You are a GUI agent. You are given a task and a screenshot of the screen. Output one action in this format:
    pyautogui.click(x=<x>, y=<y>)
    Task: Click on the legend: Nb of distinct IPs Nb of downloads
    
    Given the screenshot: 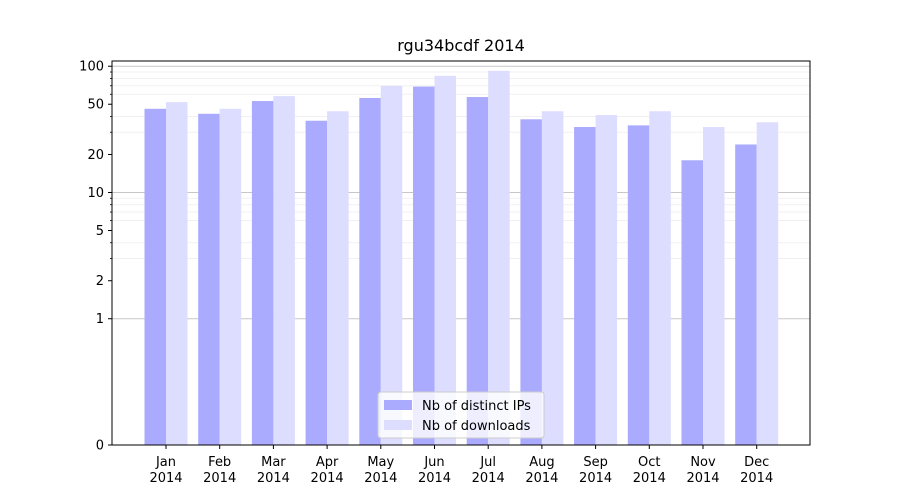 What is the action you would take?
    pyautogui.click(x=461, y=415)
    